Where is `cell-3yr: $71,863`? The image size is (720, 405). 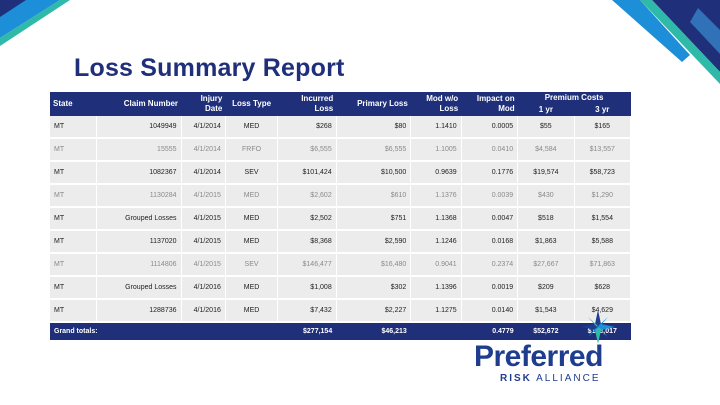 cell-3yr: $71,863 is located at coordinates (603, 265).